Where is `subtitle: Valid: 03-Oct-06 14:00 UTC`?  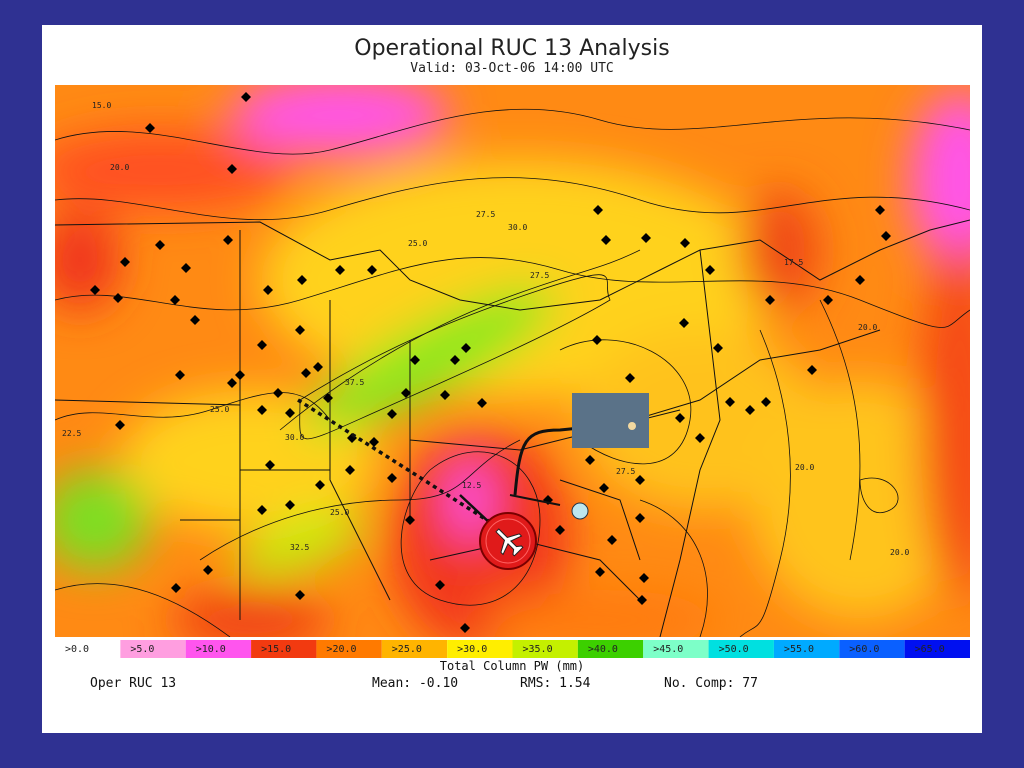
subtitle: Valid: 03-Oct-06 14:00 UTC is located at coordinates (512, 68).